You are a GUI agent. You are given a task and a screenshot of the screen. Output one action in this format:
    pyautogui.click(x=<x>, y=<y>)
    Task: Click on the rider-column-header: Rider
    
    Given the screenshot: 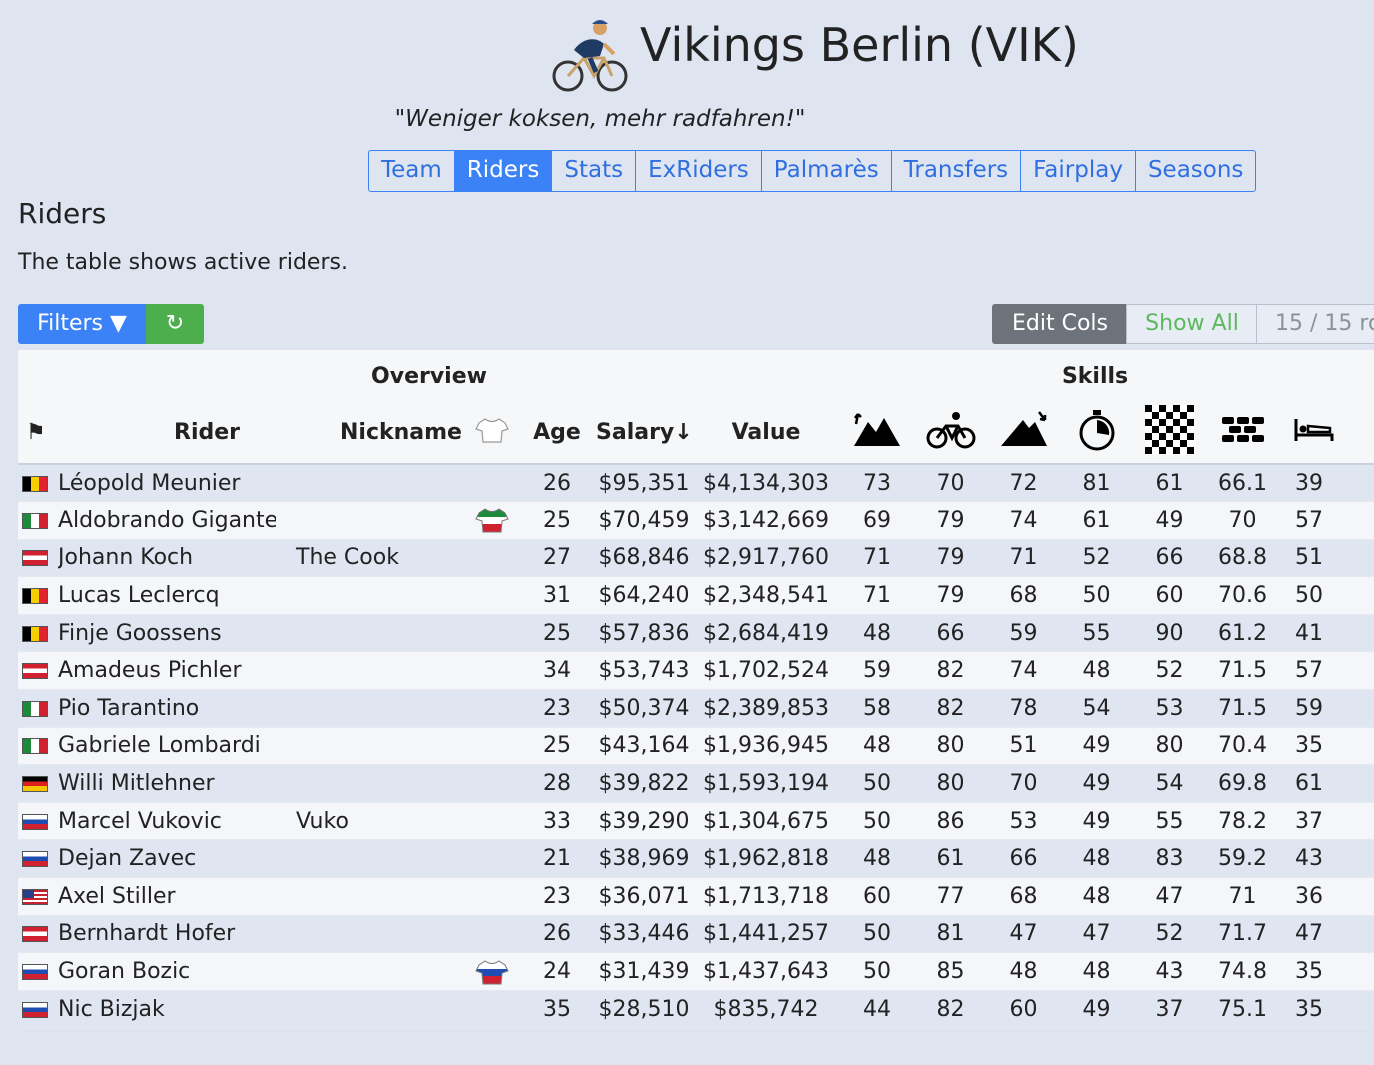 What is the action you would take?
    pyautogui.click(x=167, y=433)
    